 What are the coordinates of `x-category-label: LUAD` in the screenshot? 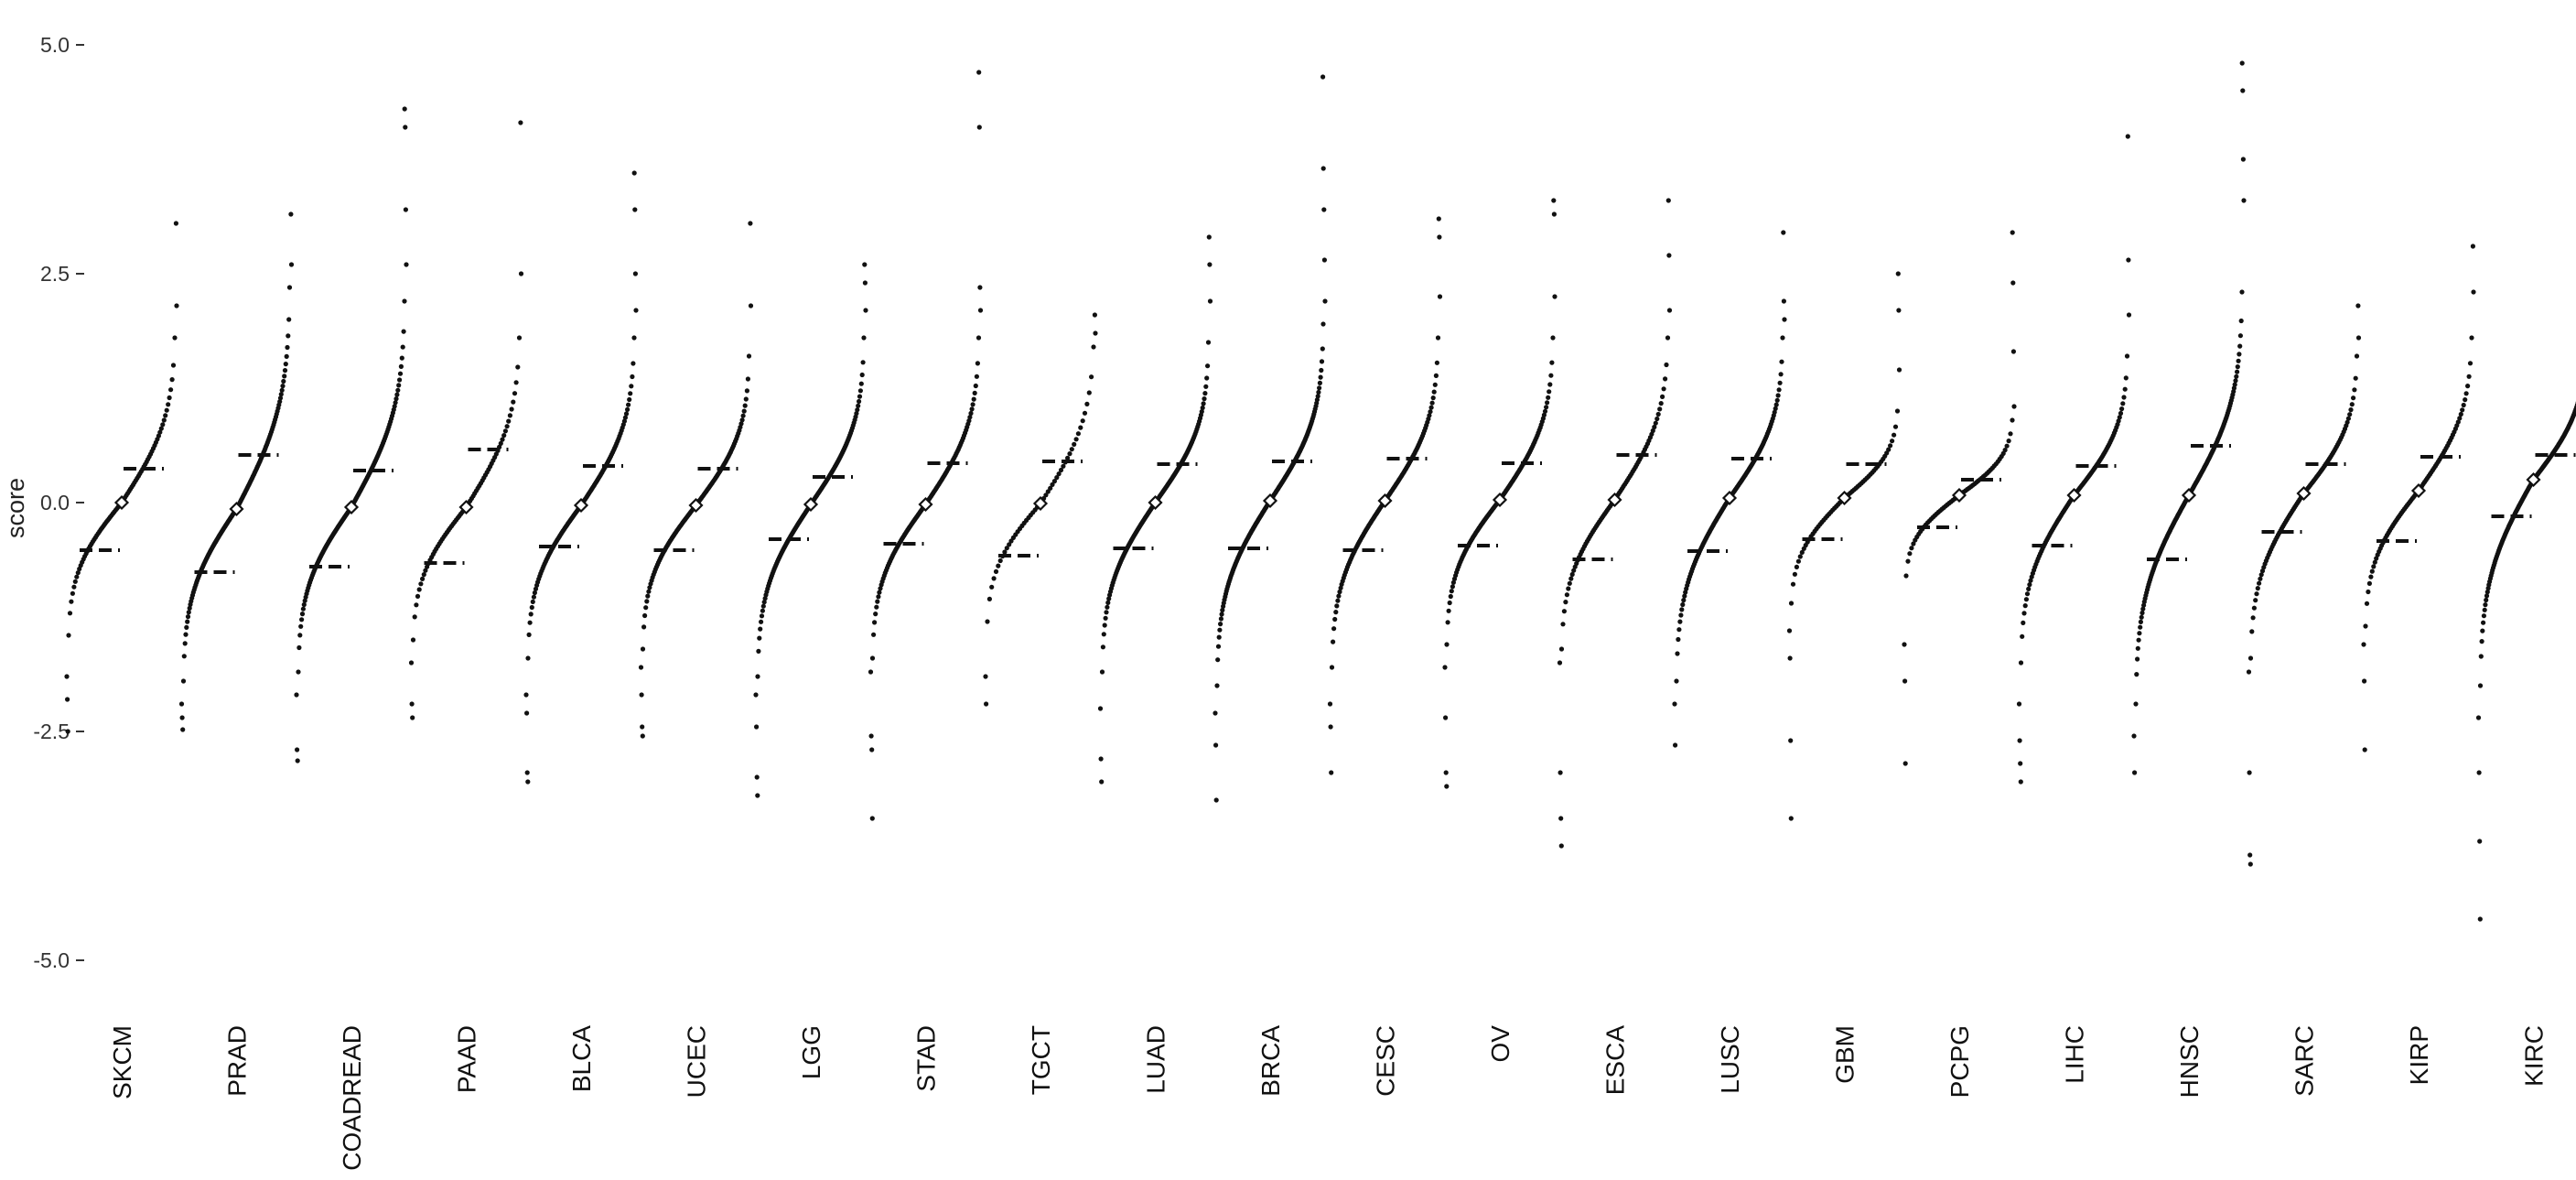 It's located at (1156, 1059).